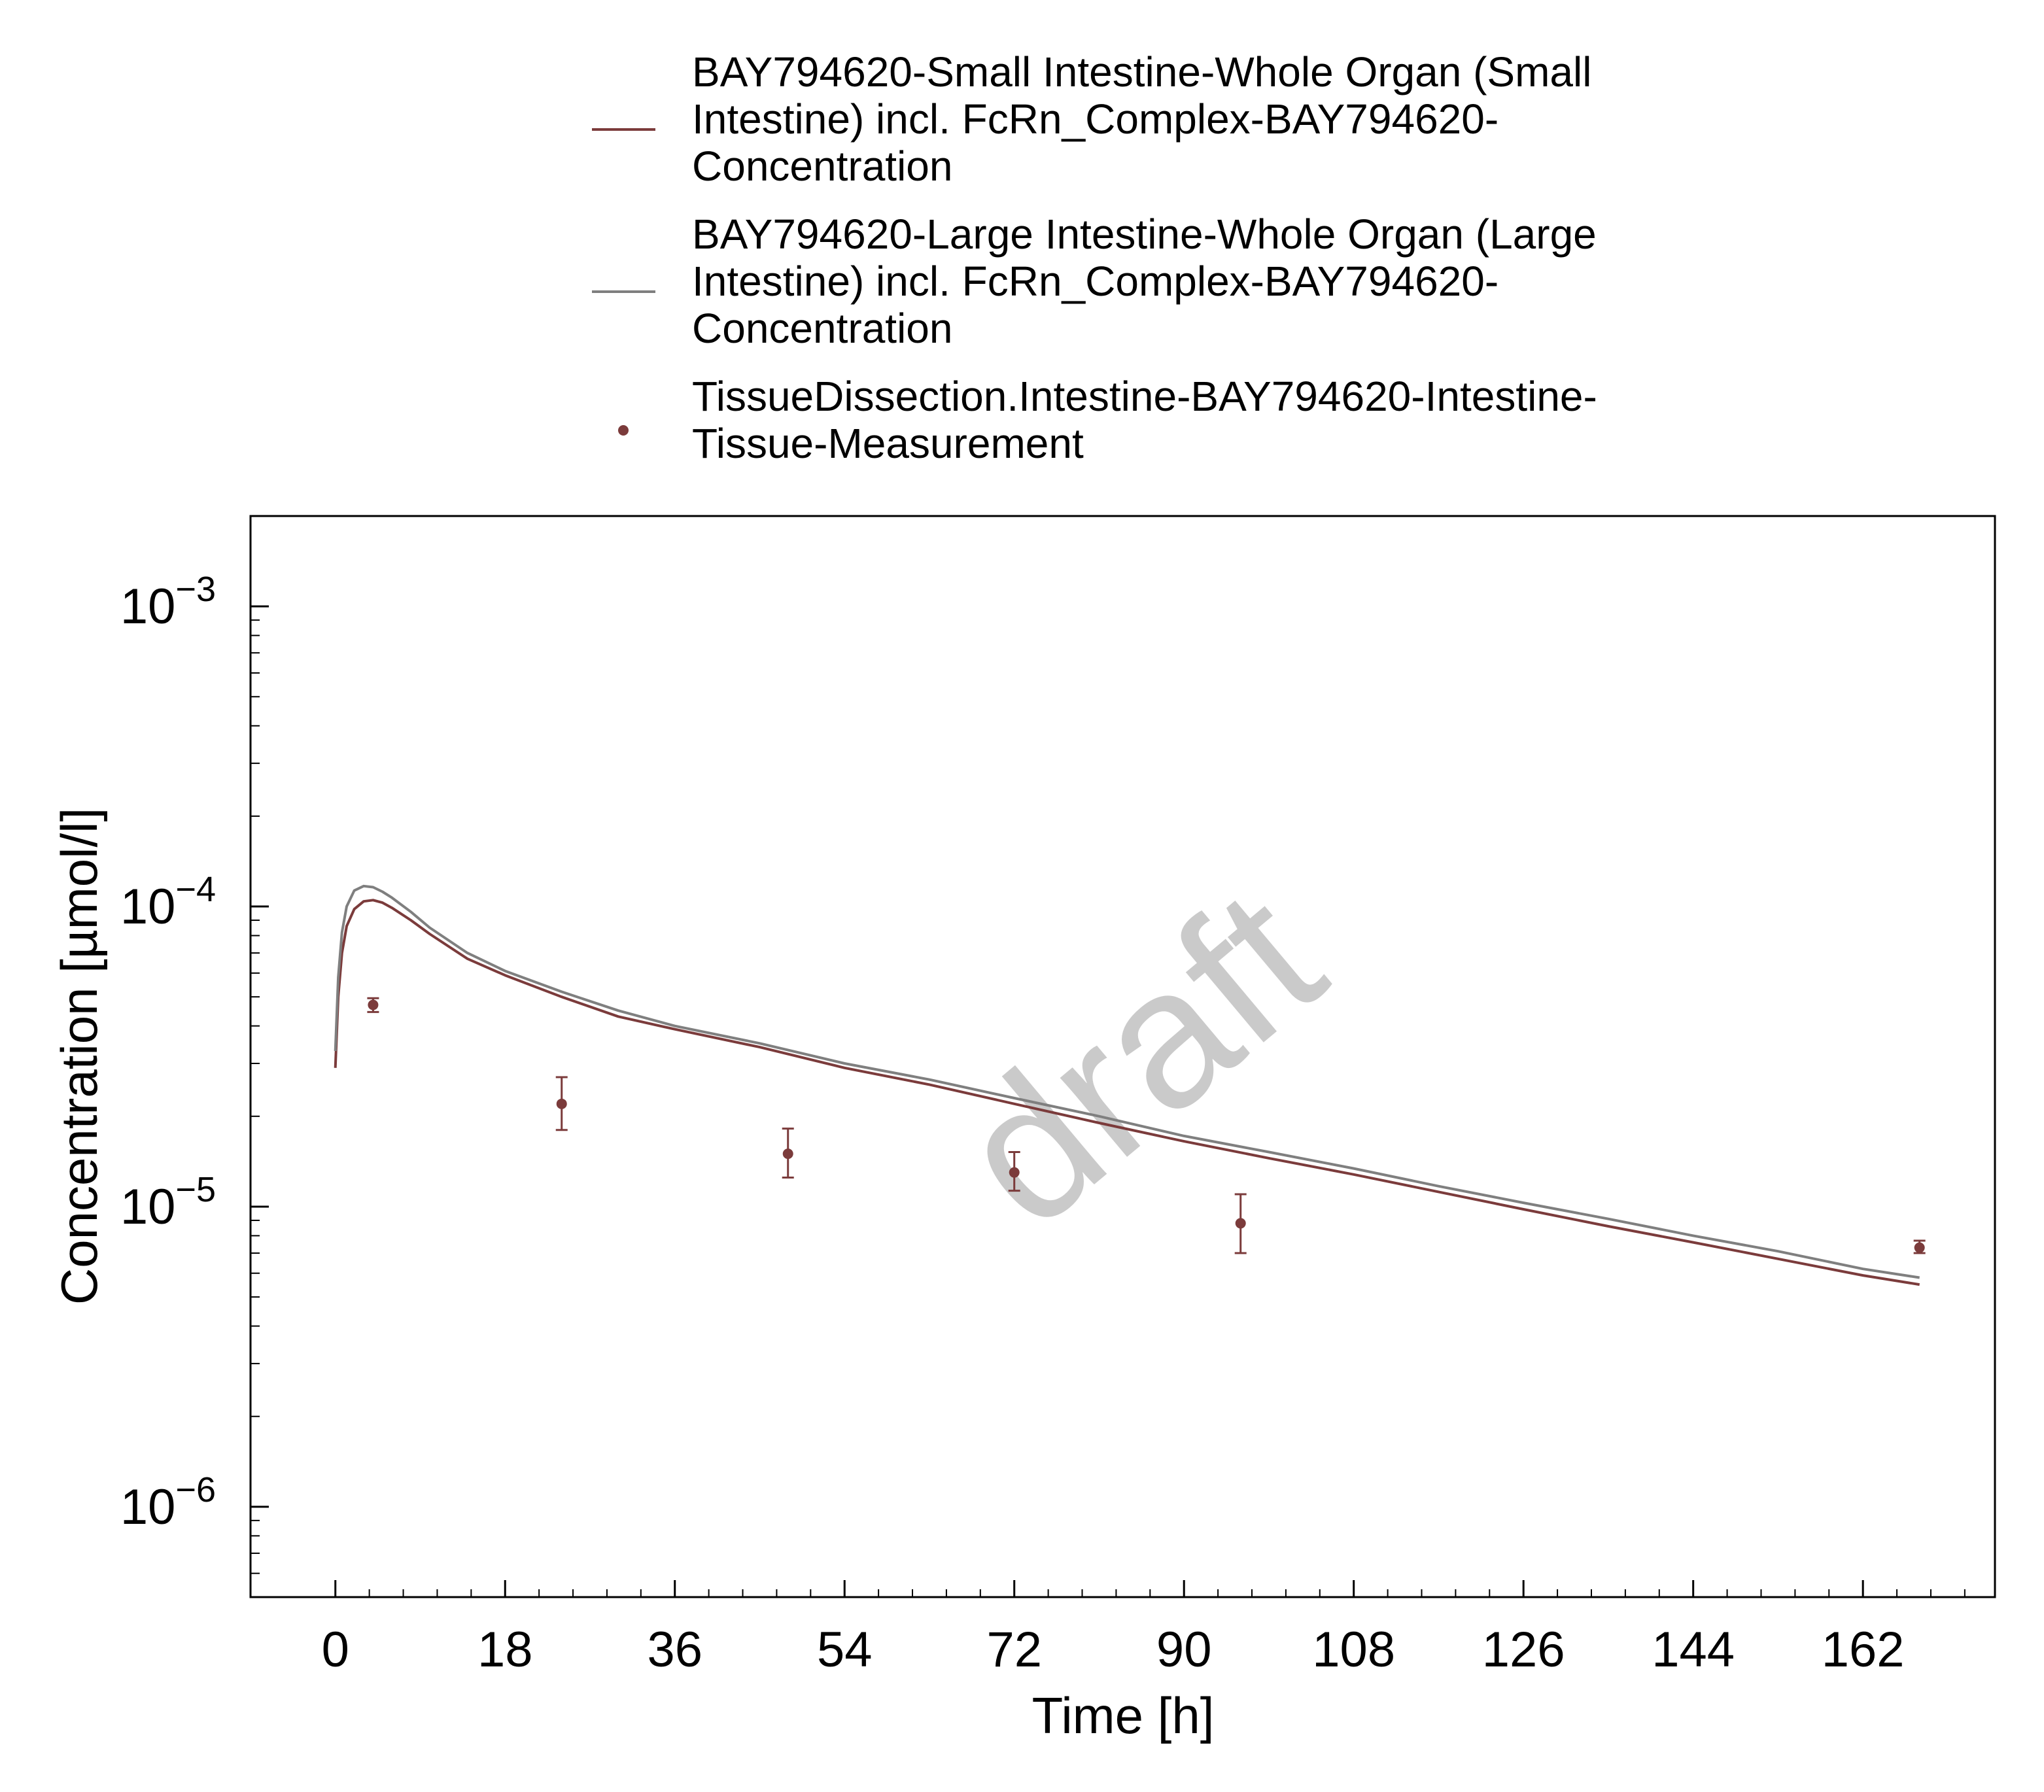  What do you see at coordinates (674, 1650) in the screenshot?
I see `x-tick-label: 36` at bounding box center [674, 1650].